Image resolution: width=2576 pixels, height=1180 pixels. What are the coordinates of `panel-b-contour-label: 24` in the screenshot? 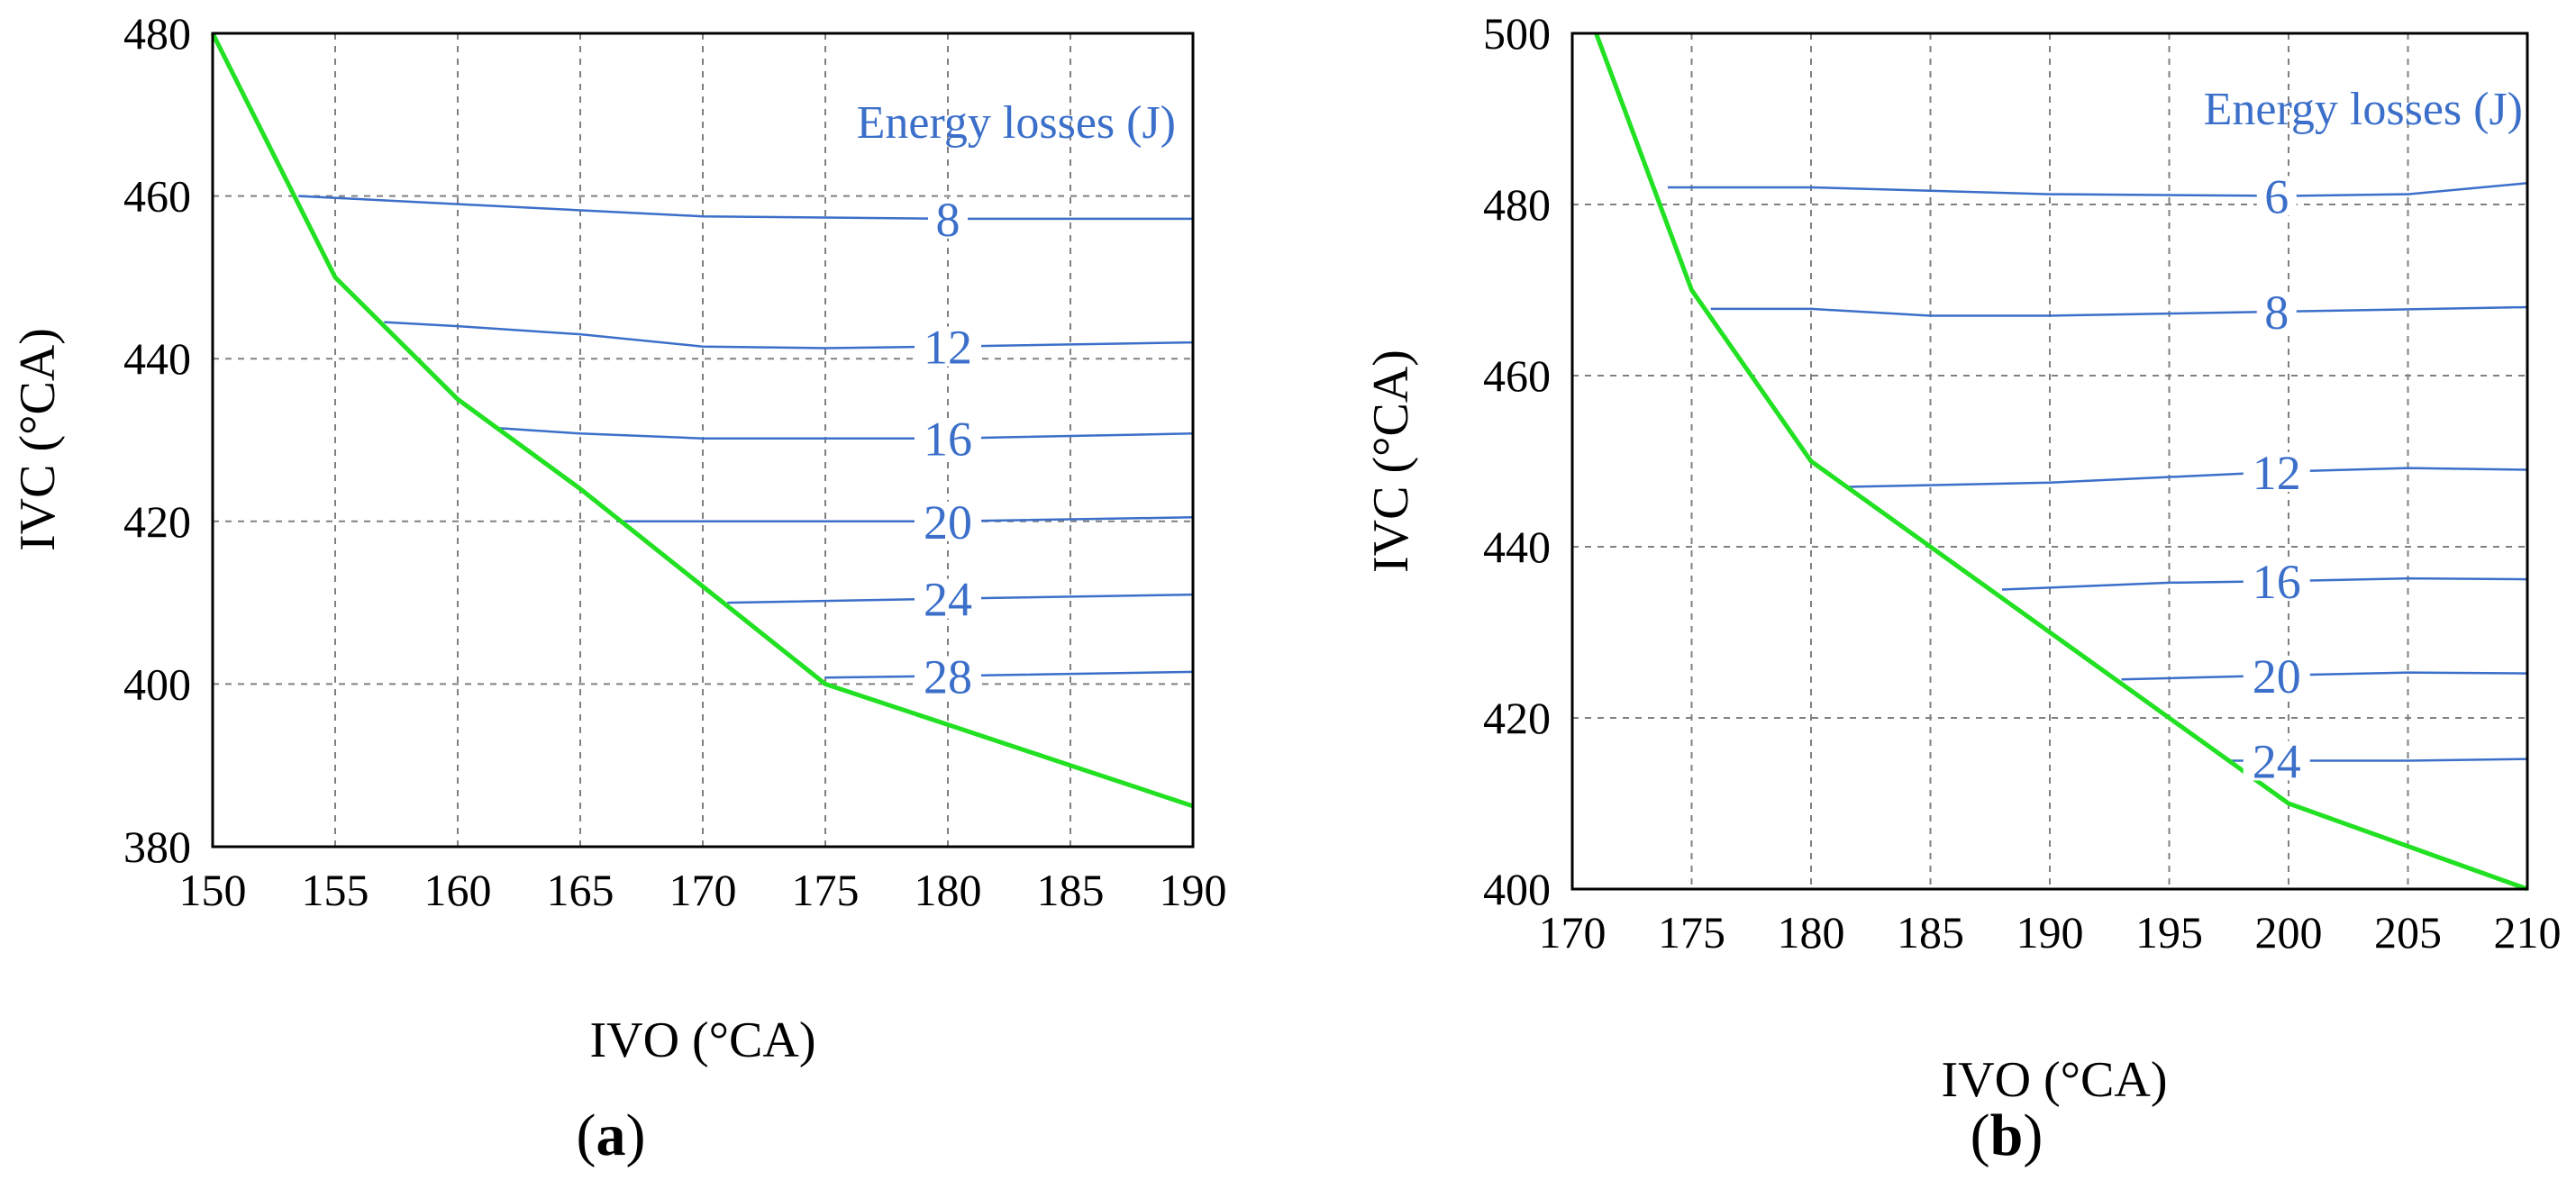 It's located at (2277, 762).